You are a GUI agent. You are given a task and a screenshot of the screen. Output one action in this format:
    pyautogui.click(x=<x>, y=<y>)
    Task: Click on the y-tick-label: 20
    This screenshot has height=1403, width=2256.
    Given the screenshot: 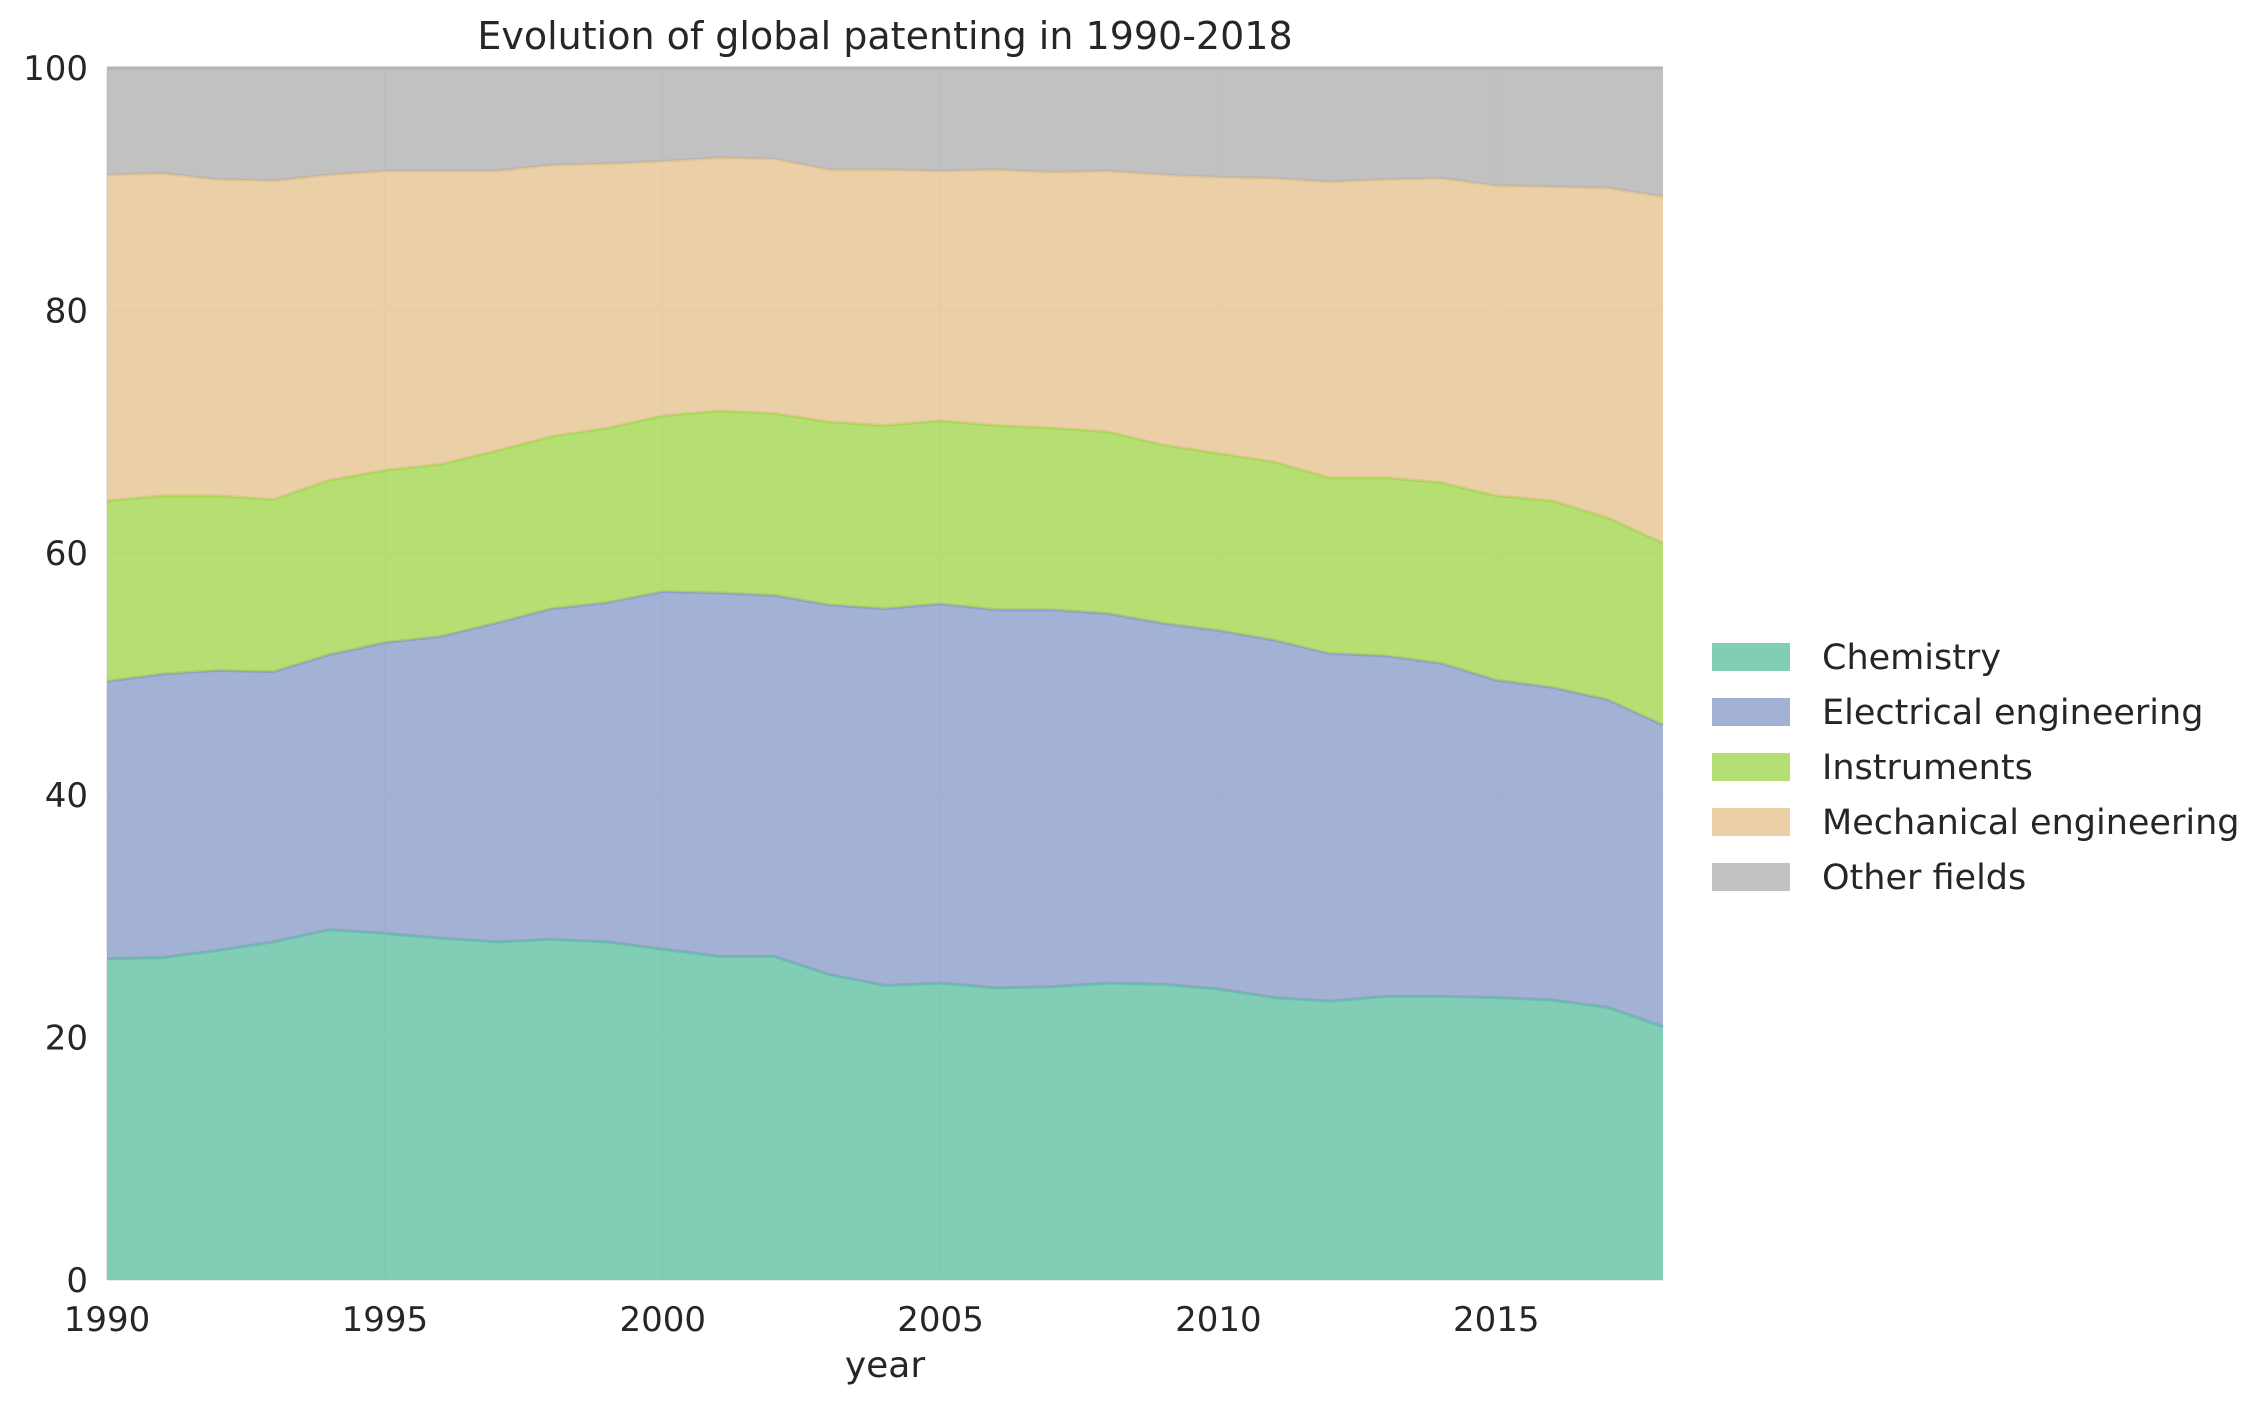 What is the action you would take?
    pyautogui.click(x=66, y=1039)
    